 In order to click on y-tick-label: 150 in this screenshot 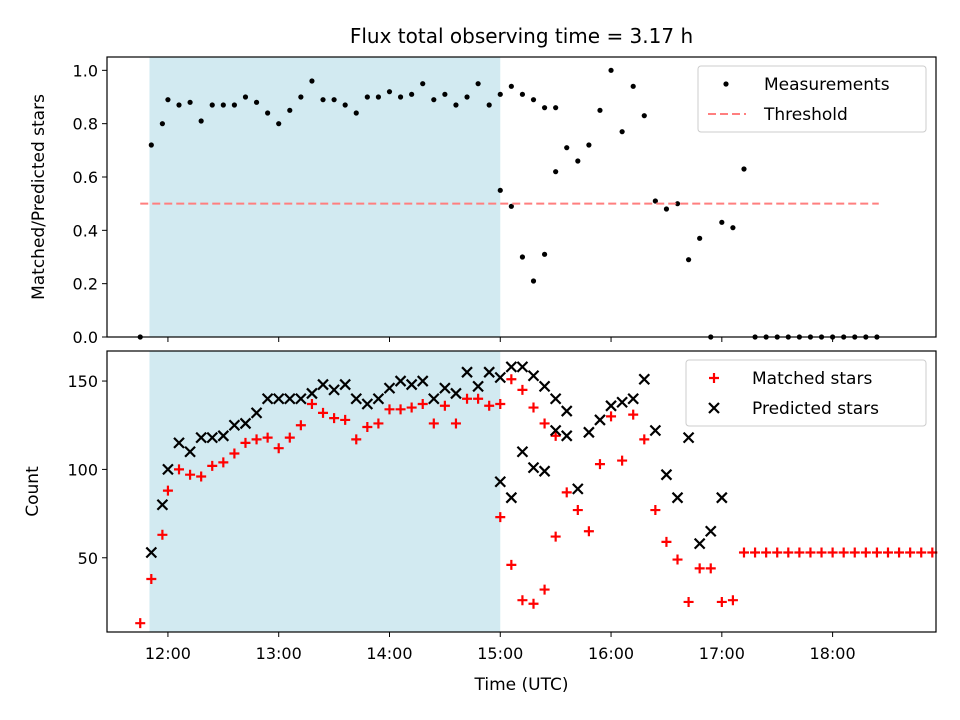, I will do `click(82, 381)`.